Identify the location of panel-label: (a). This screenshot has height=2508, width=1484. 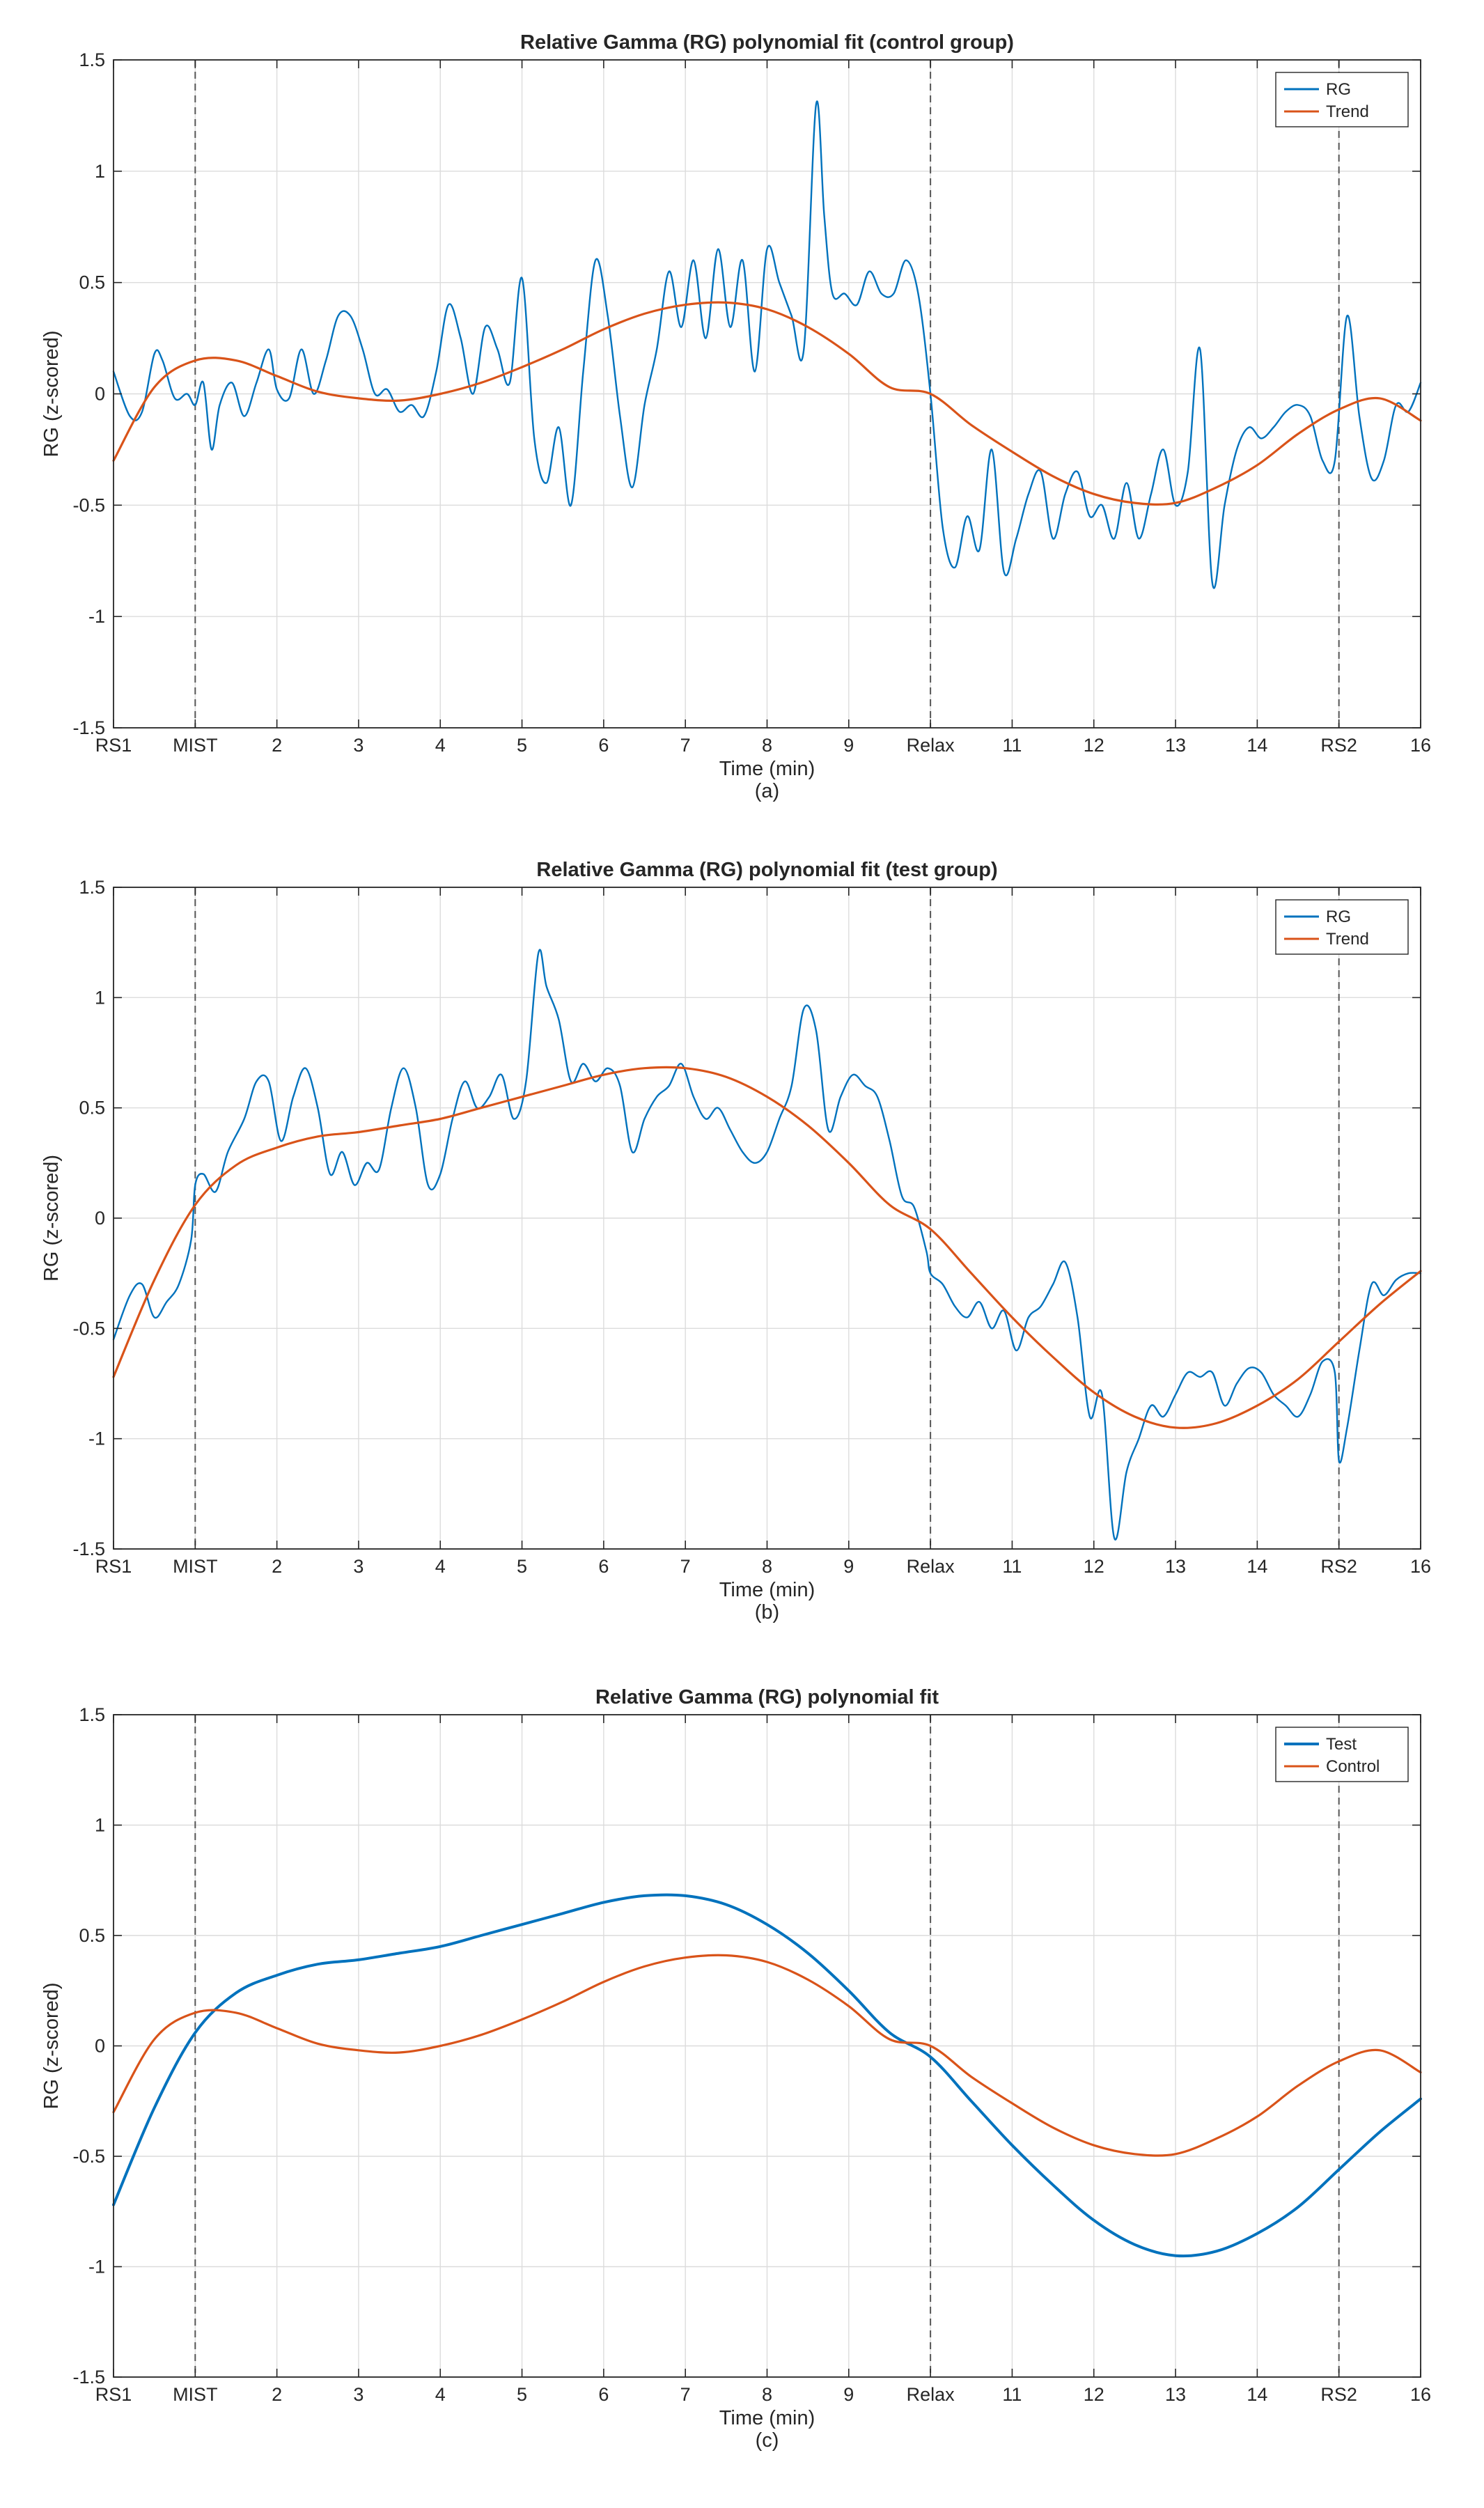
(767, 791).